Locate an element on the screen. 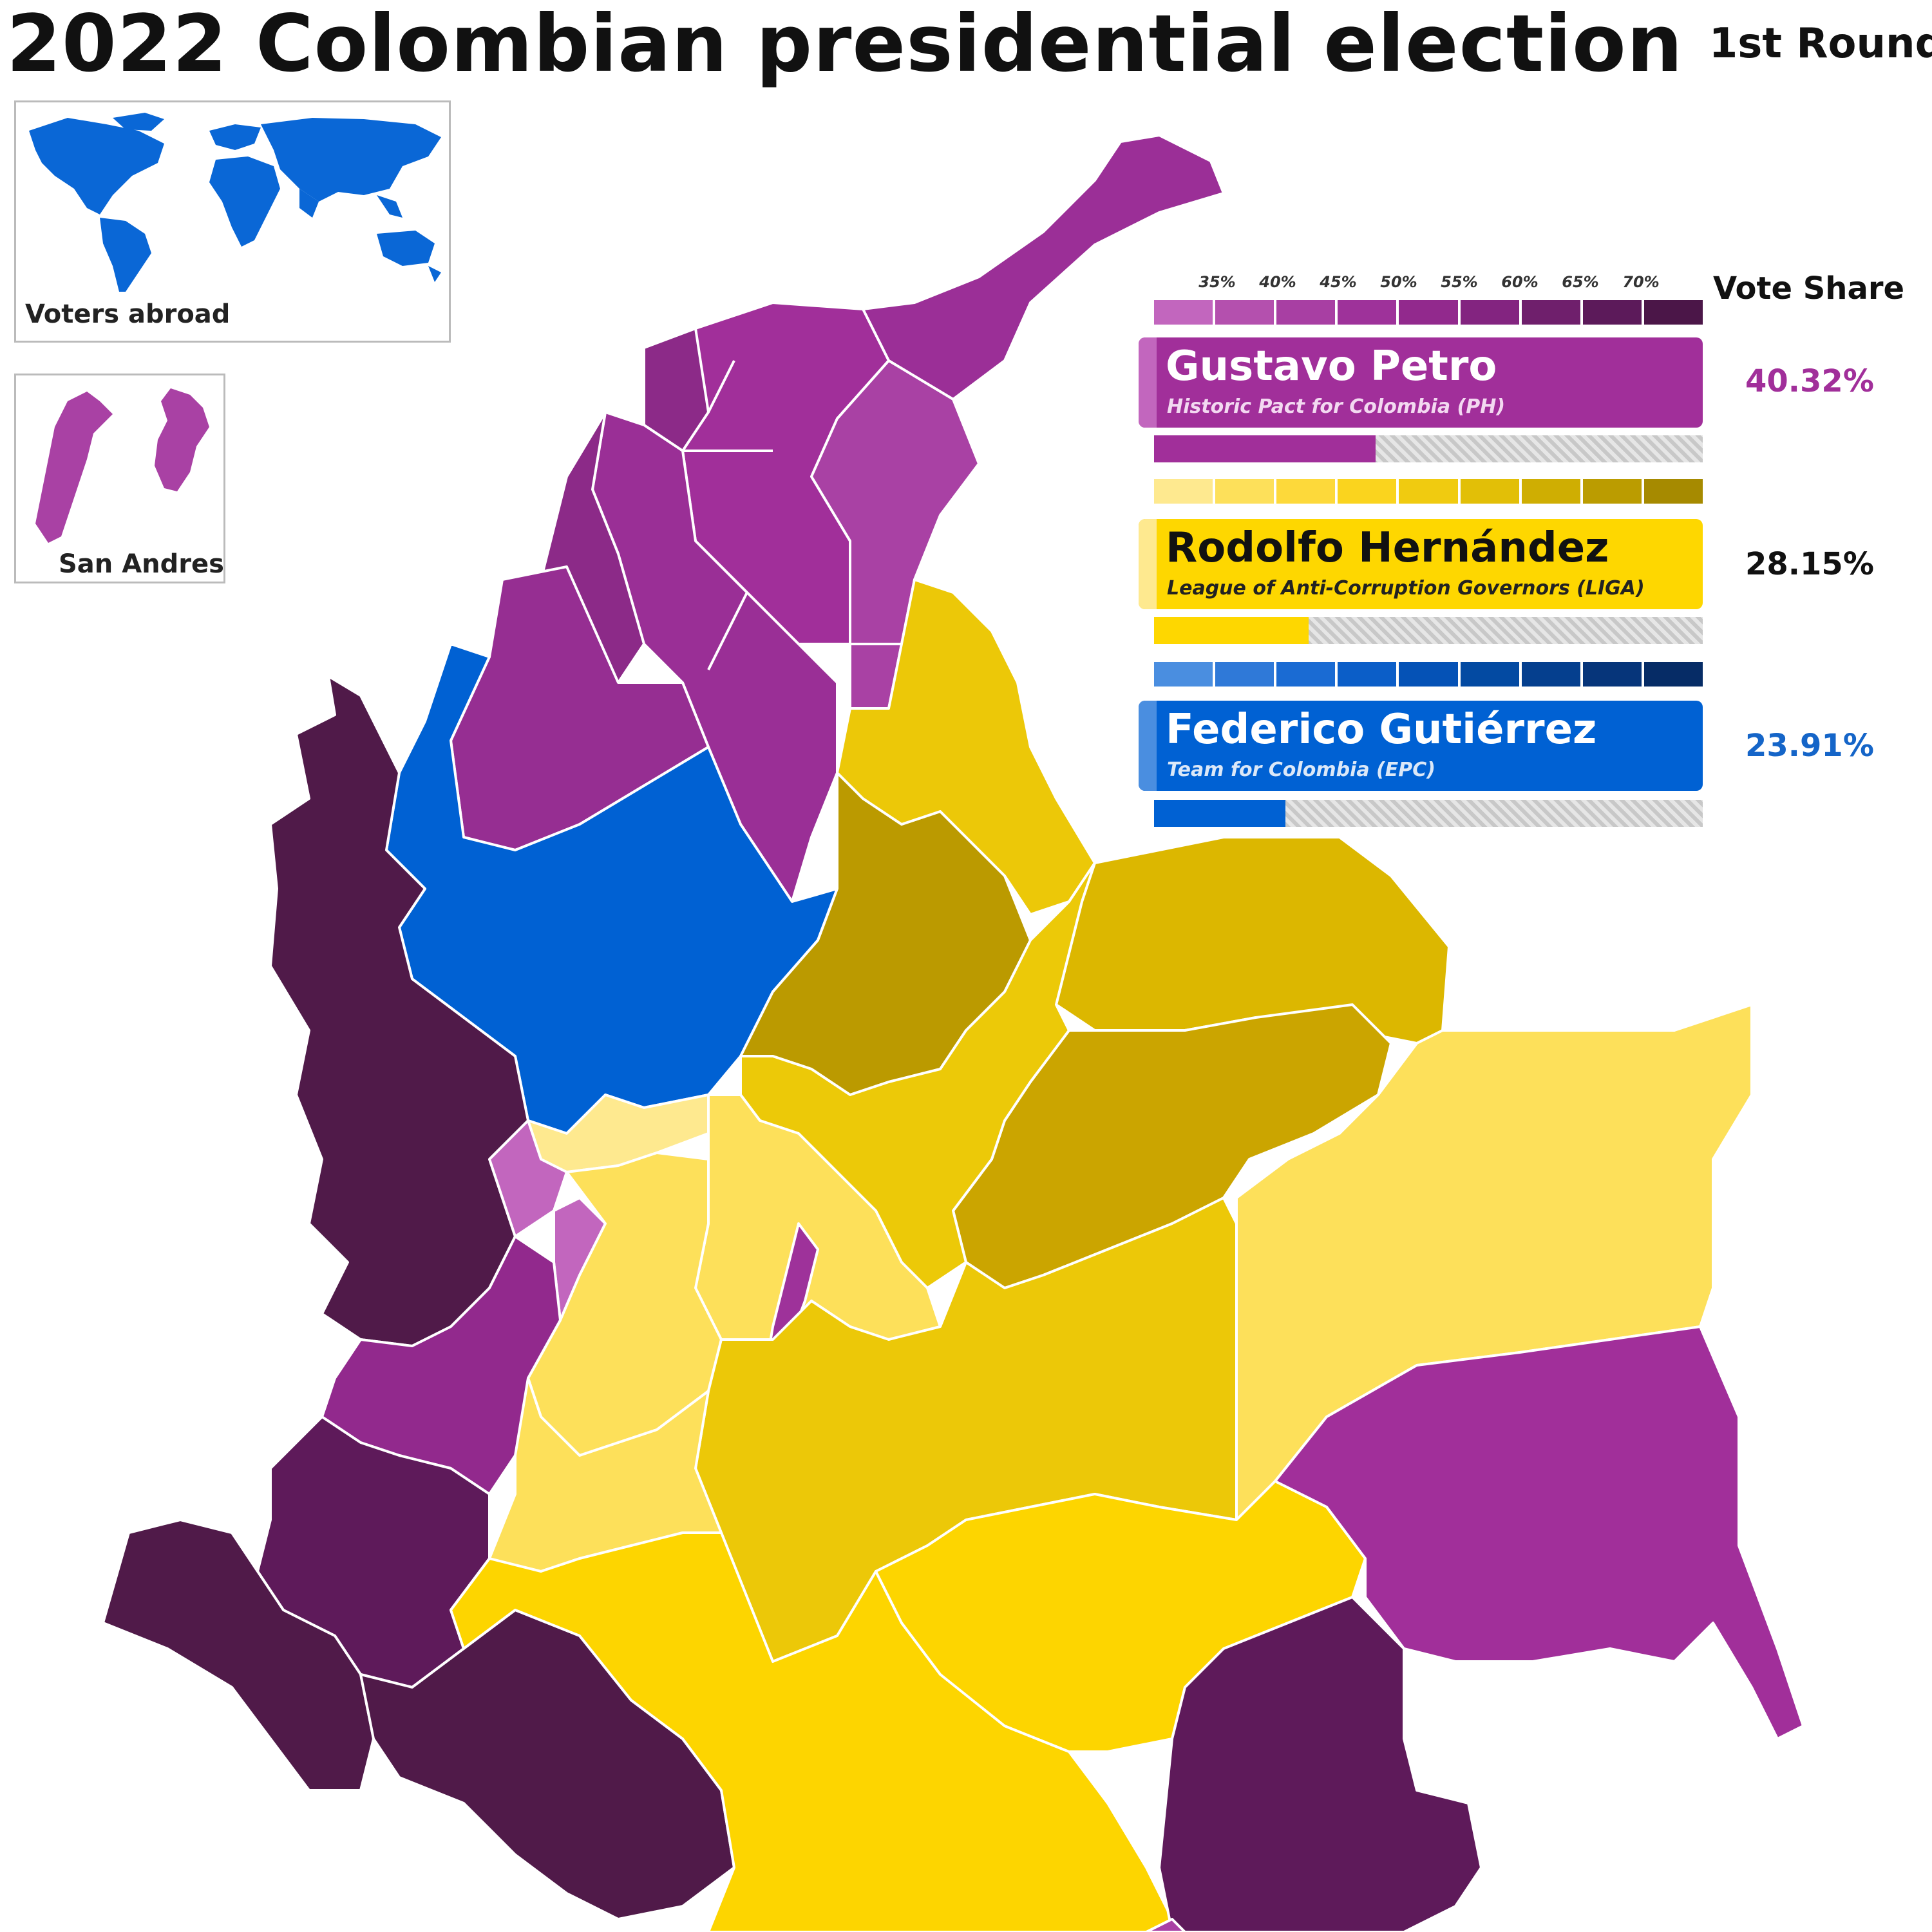 This screenshot has height=1932, width=1932. petro-share-bar-fill is located at coordinates (1265, 448).